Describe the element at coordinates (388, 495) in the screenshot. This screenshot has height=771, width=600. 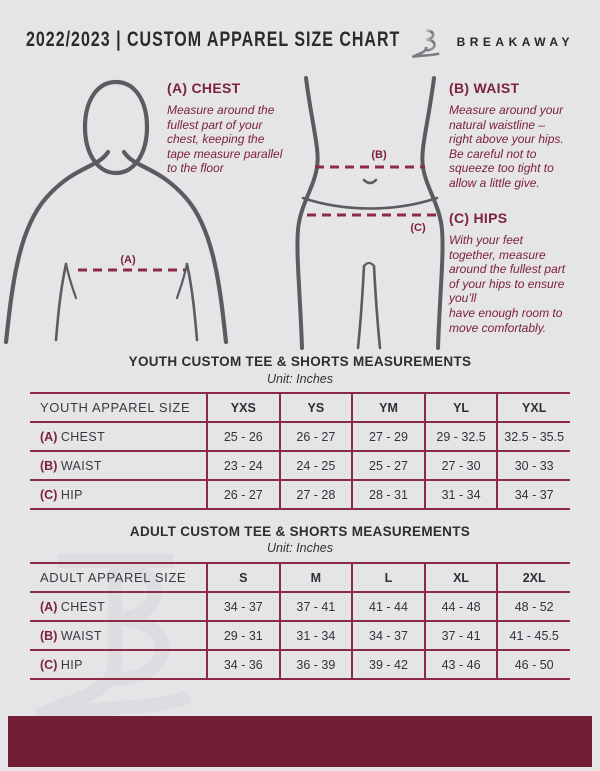
I see `size-range-cell: 28 - 31` at that location.